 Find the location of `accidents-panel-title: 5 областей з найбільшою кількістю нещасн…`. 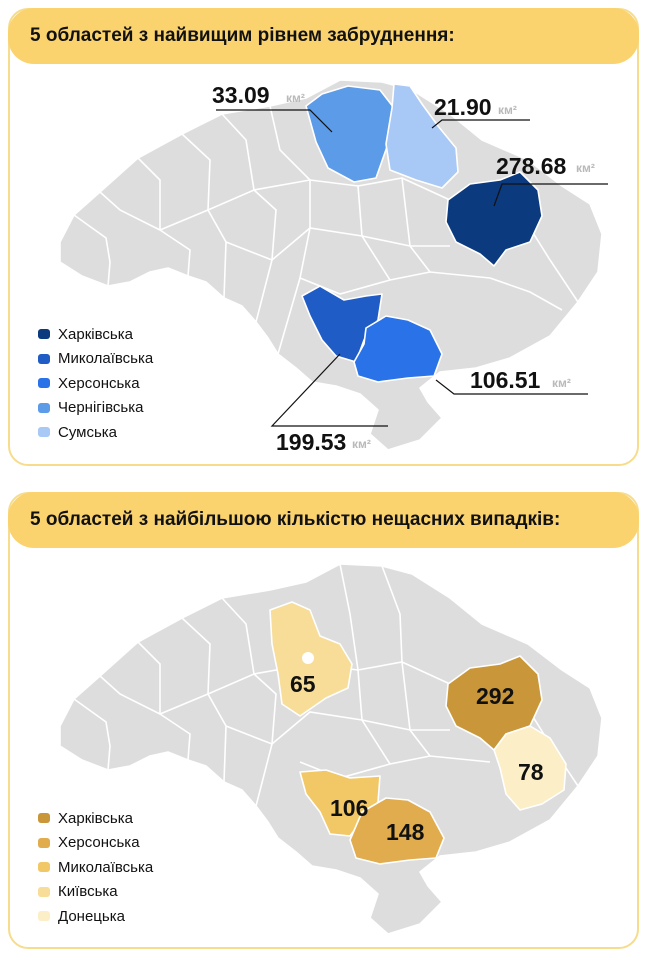

accidents-panel-title: 5 областей з найбільшою кількістю нещасн… is located at coordinates (323, 520).